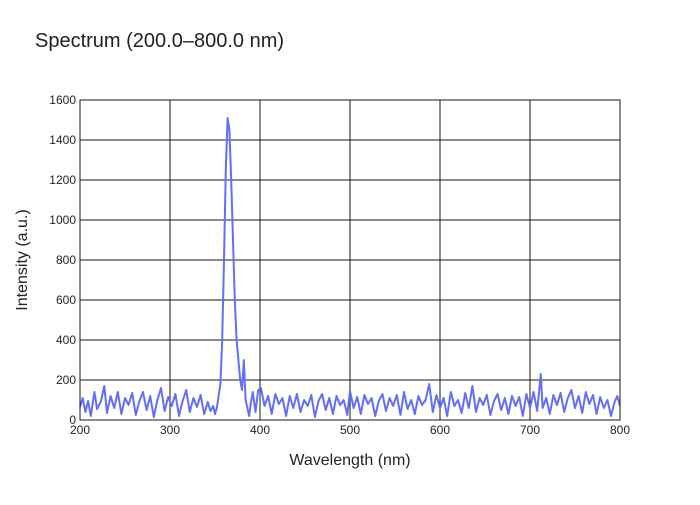 The height and width of the screenshot is (505, 700). I want to click on y-tick-label: 800, so click(66, 260).